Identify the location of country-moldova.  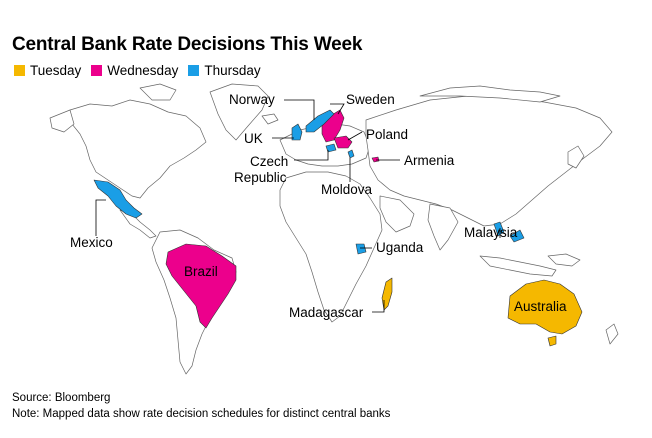
(351, 154).